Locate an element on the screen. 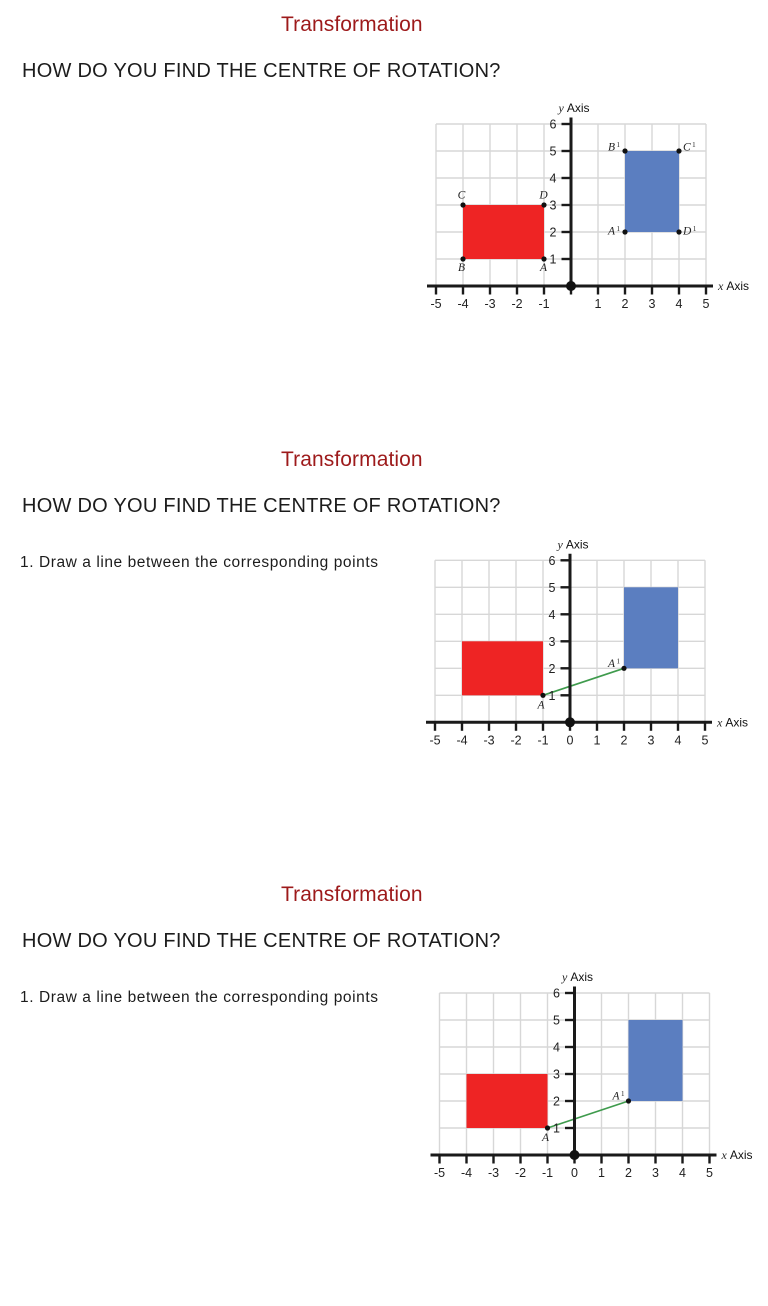  svg-text: B is located at coordinates (461, 268).